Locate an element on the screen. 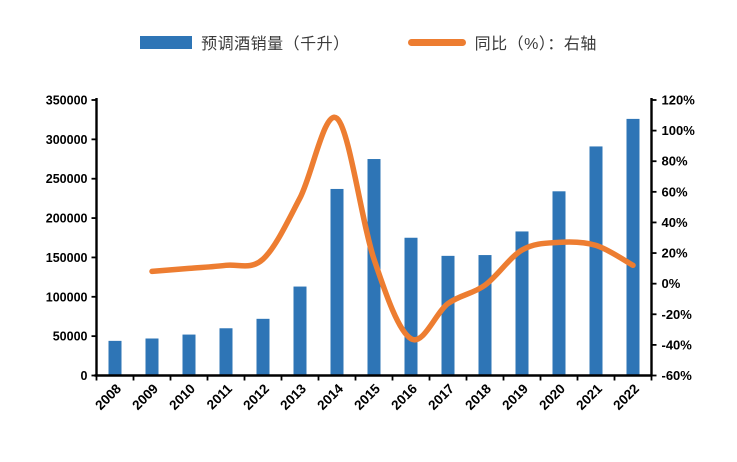 The image size is (737, 462). x-axis-year-label: 2012 is located at coordinates (256, 397).